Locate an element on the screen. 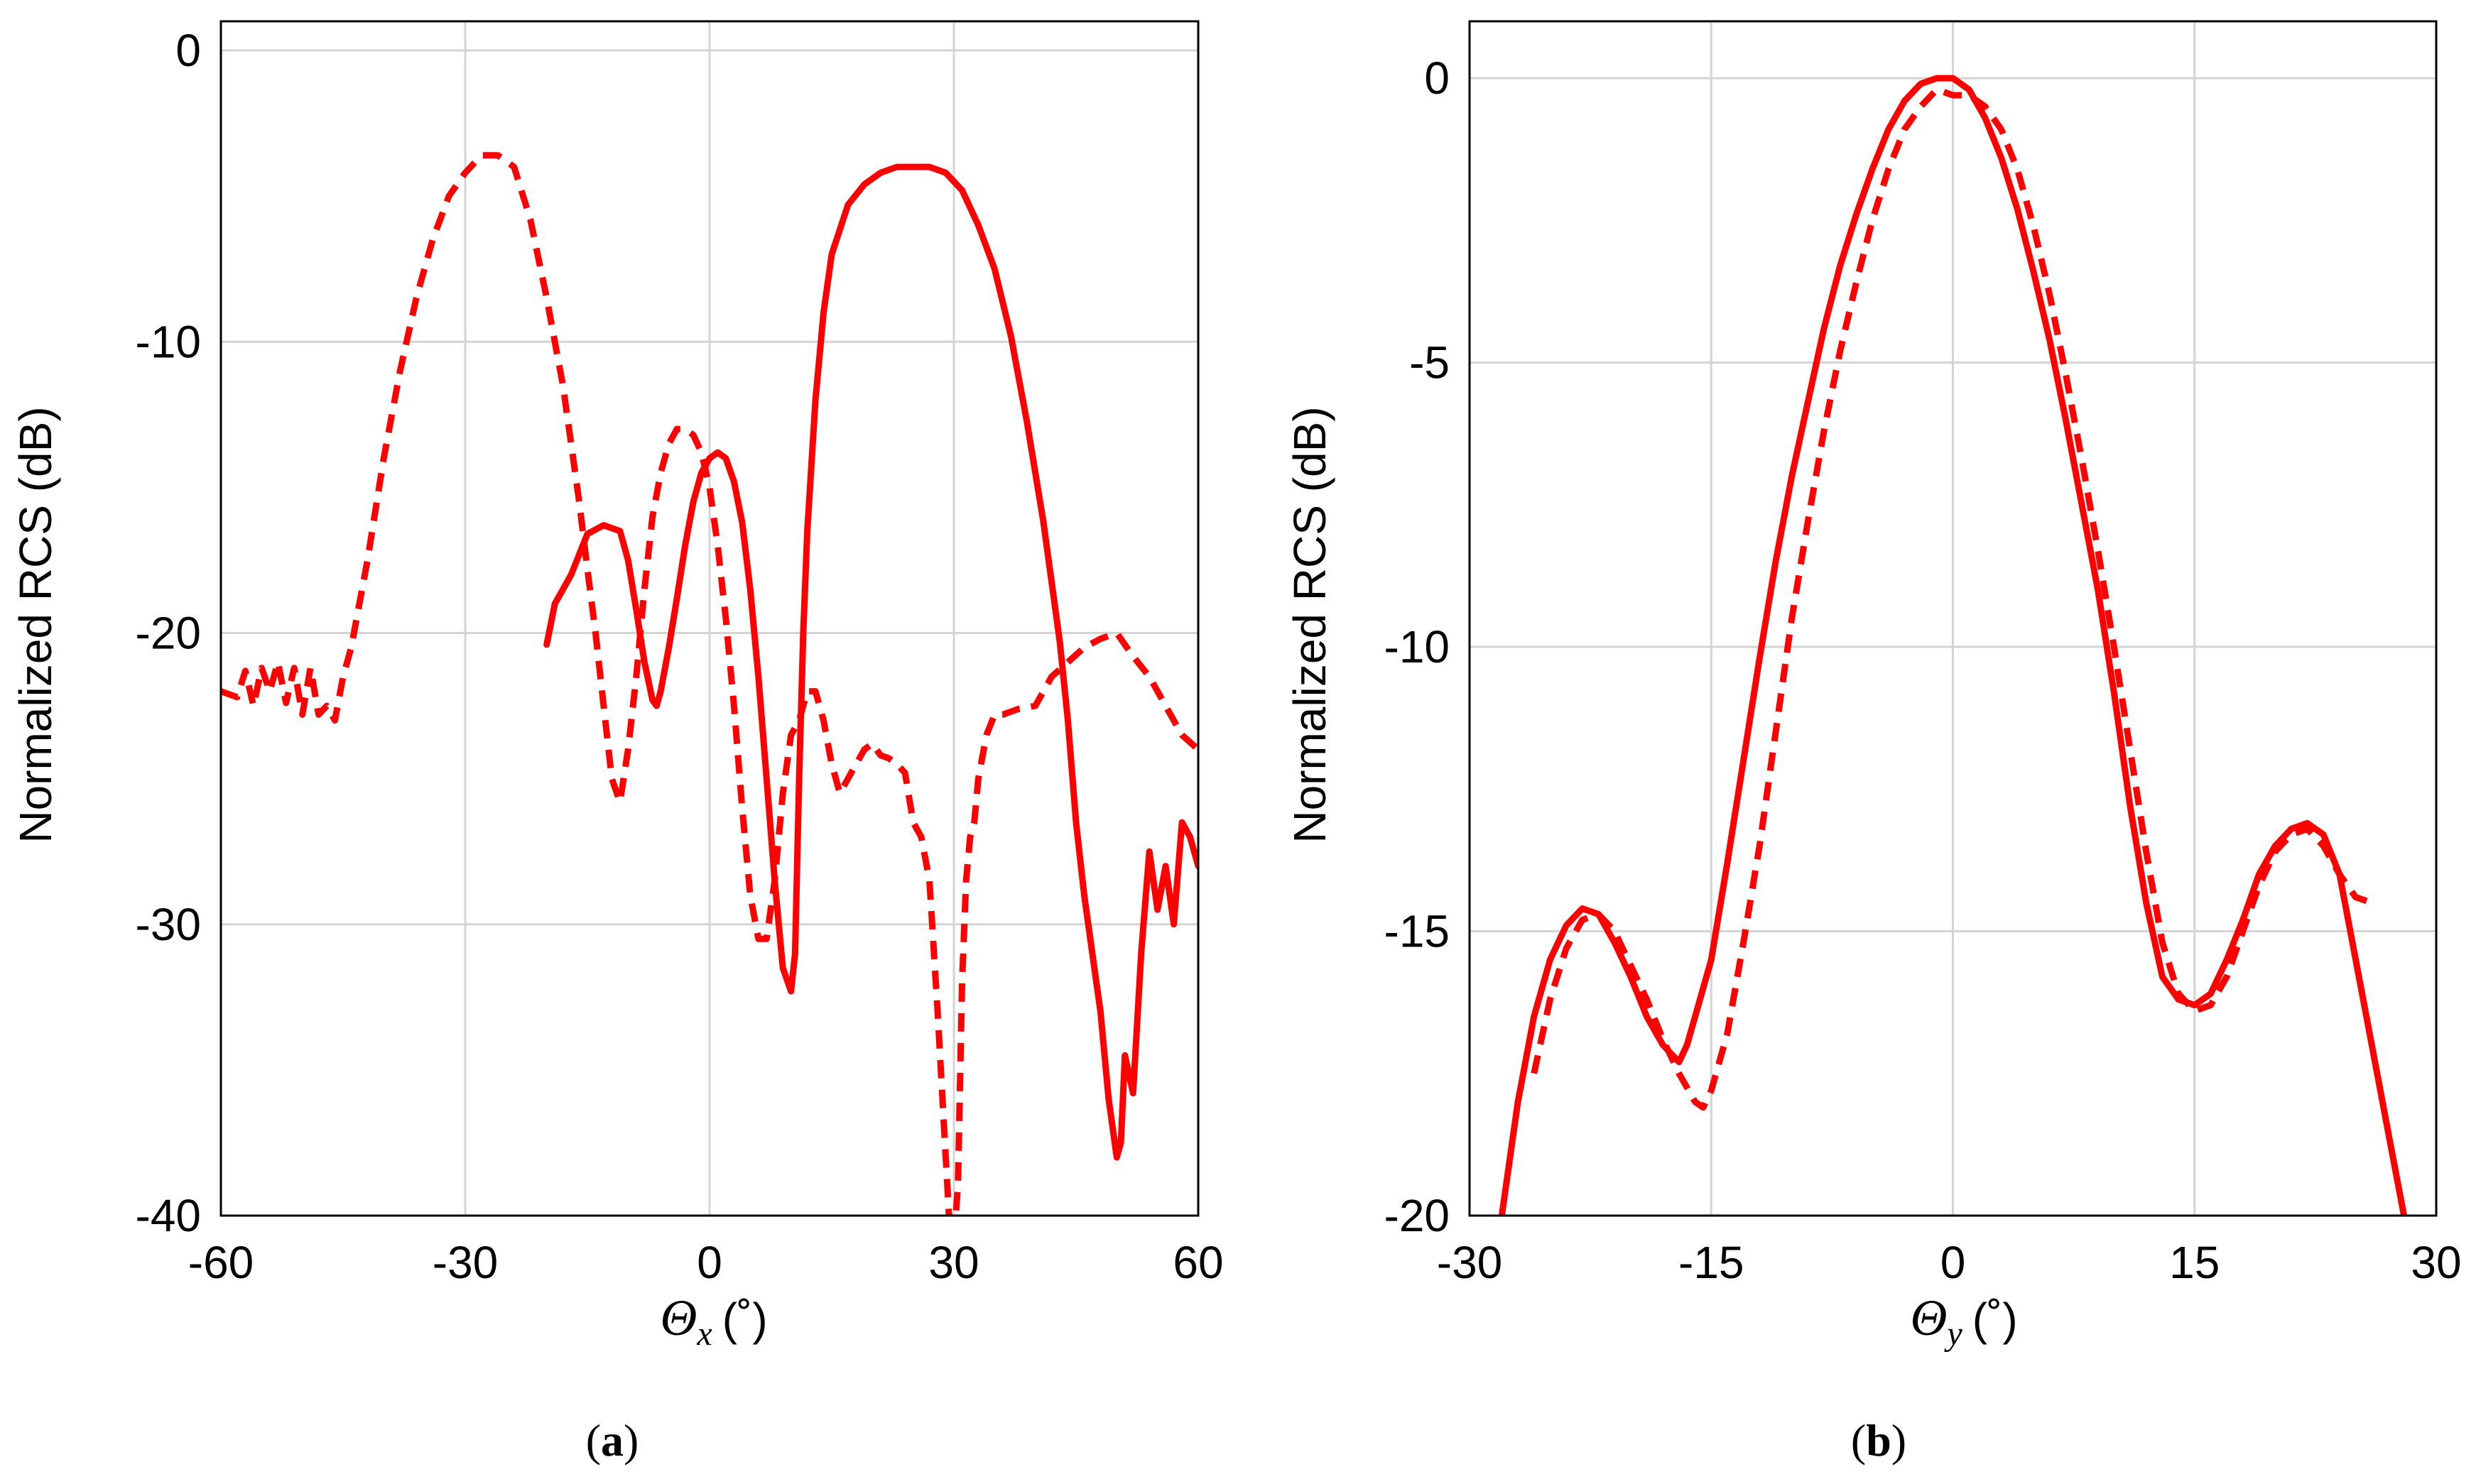  y-axis-label-b: Normalized RCS (dB) is located at coordinates (1309, 624).